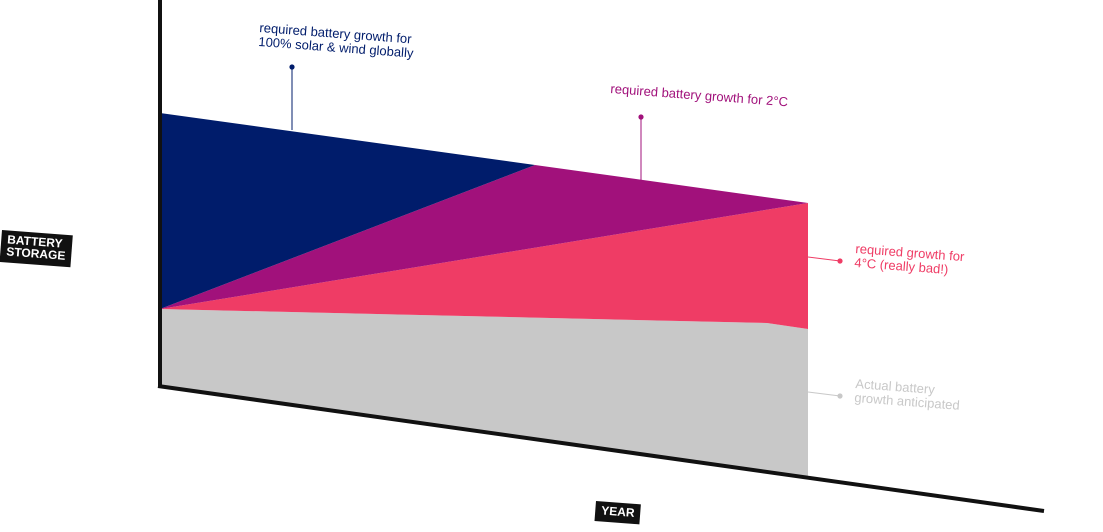 This screenshot has height=532, width=1103. What do you see at coordinates (618, 513) in the screenshot?
I see `x-axis-label: YEAR` at bounding box center [618, 513].